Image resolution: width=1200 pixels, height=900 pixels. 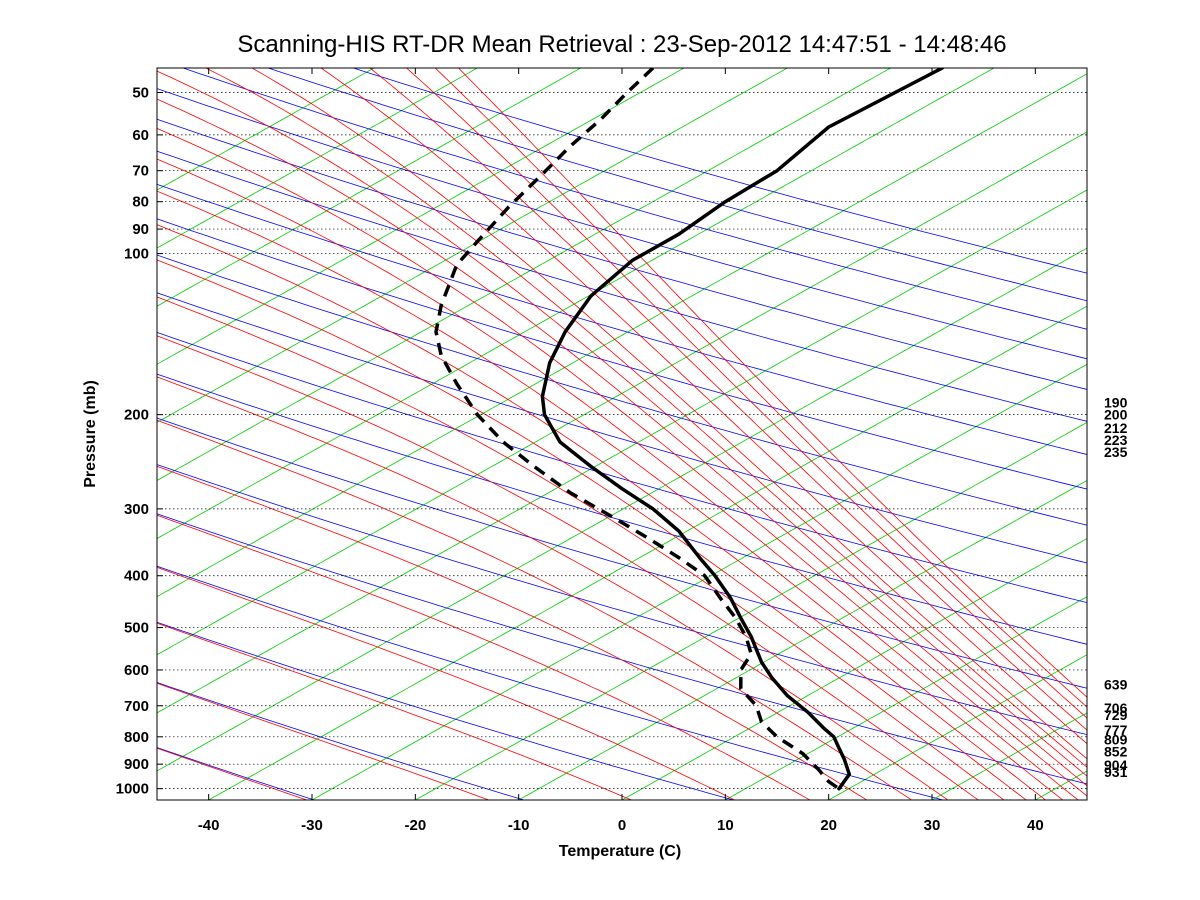 I want to click on right-level-label: 852, so click(x=1116, y=751).